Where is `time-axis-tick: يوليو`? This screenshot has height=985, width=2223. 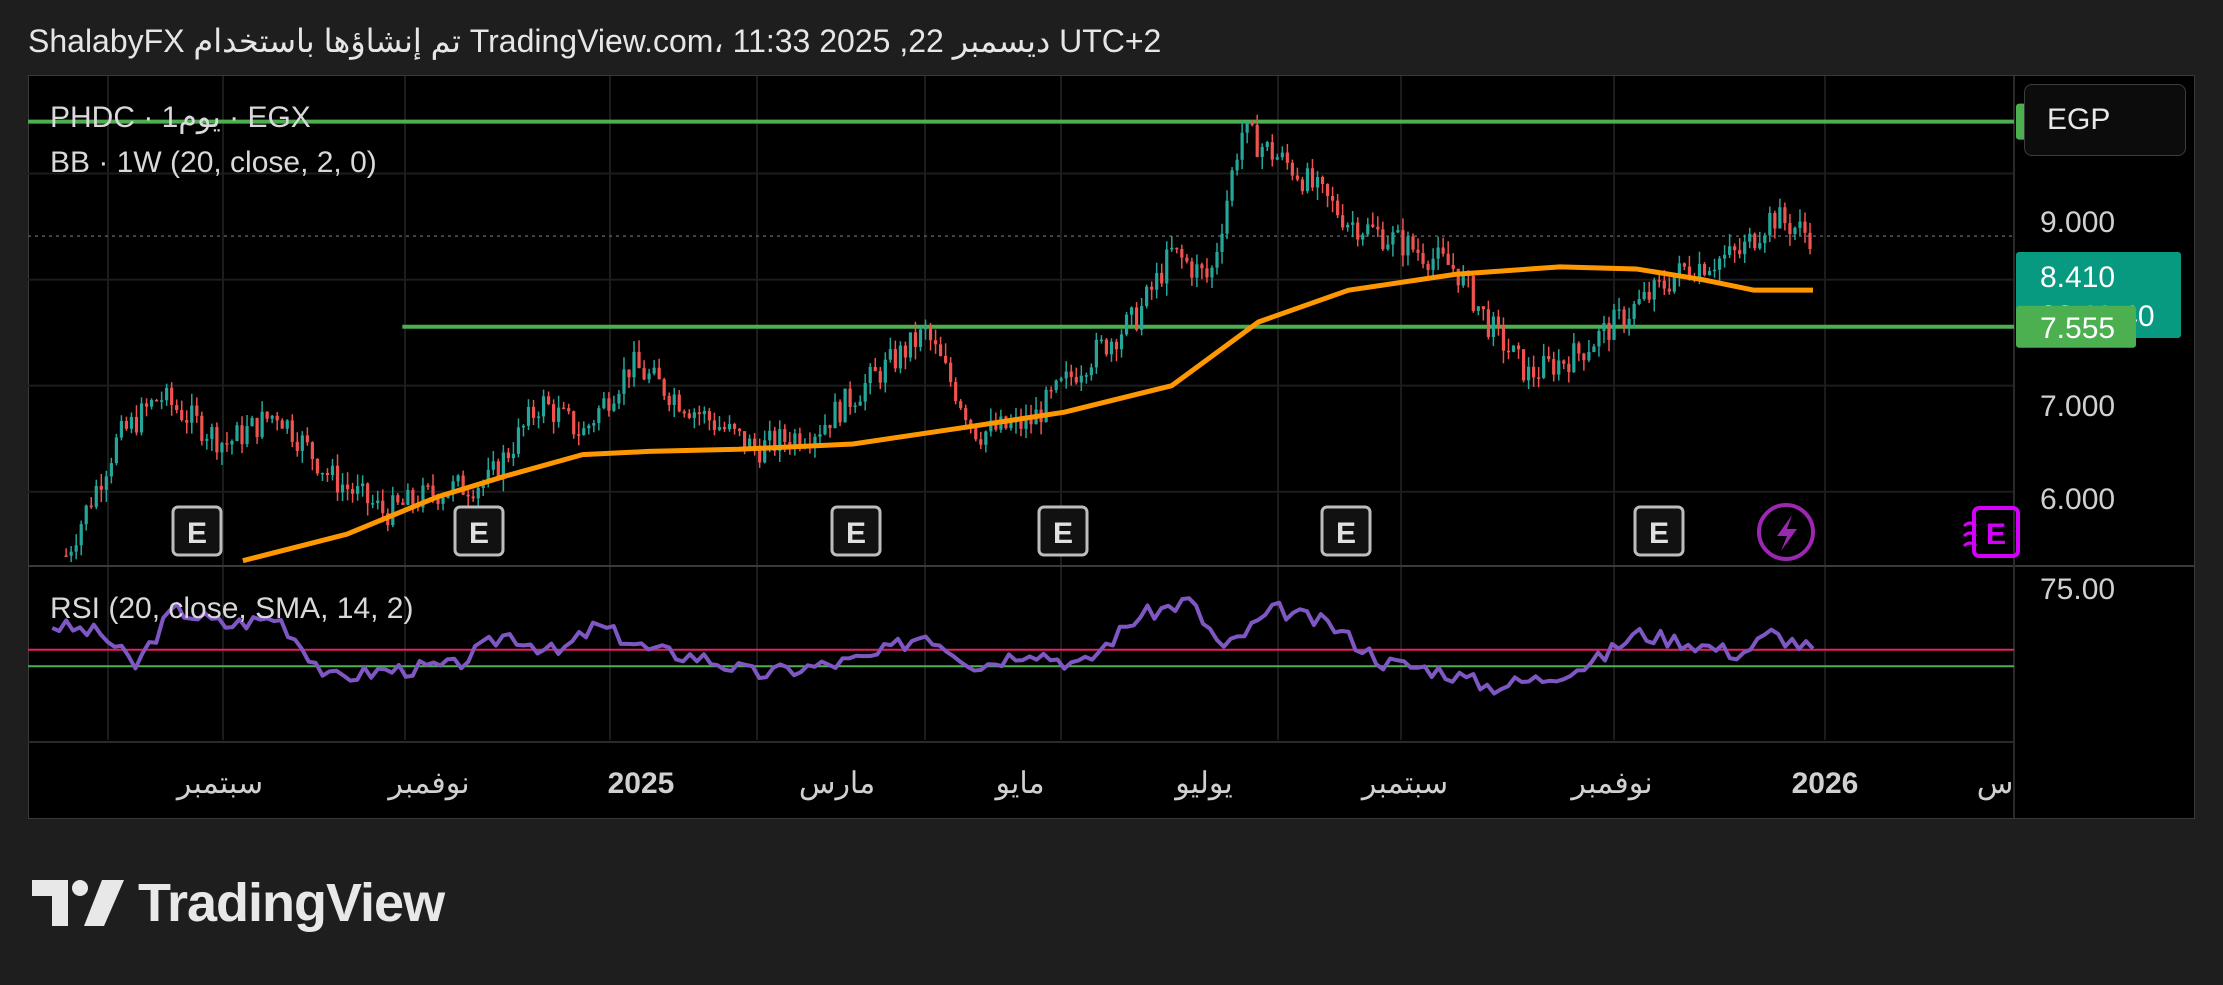 time-axis-tick: يوليو is located at coordinates (1203, 784).